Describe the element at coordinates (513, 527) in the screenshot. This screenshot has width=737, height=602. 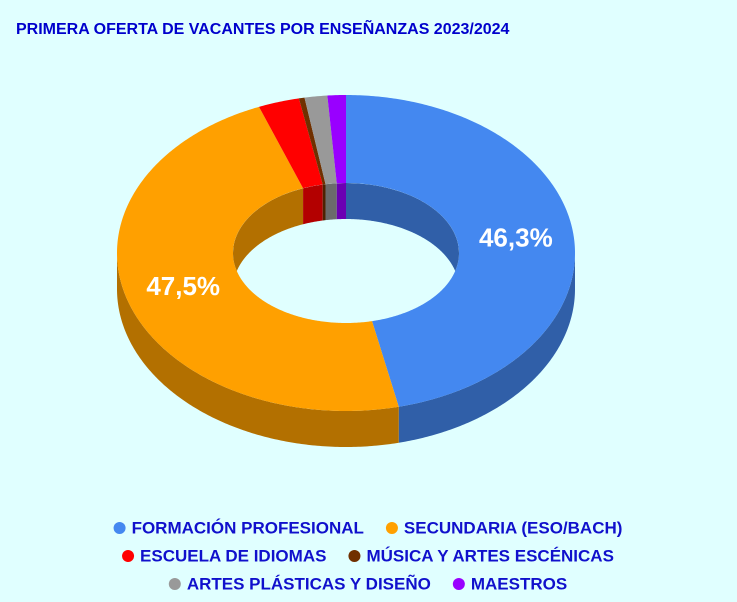
I see `legend-label: SECUNDARIA (ESO/BACH)` at that location.